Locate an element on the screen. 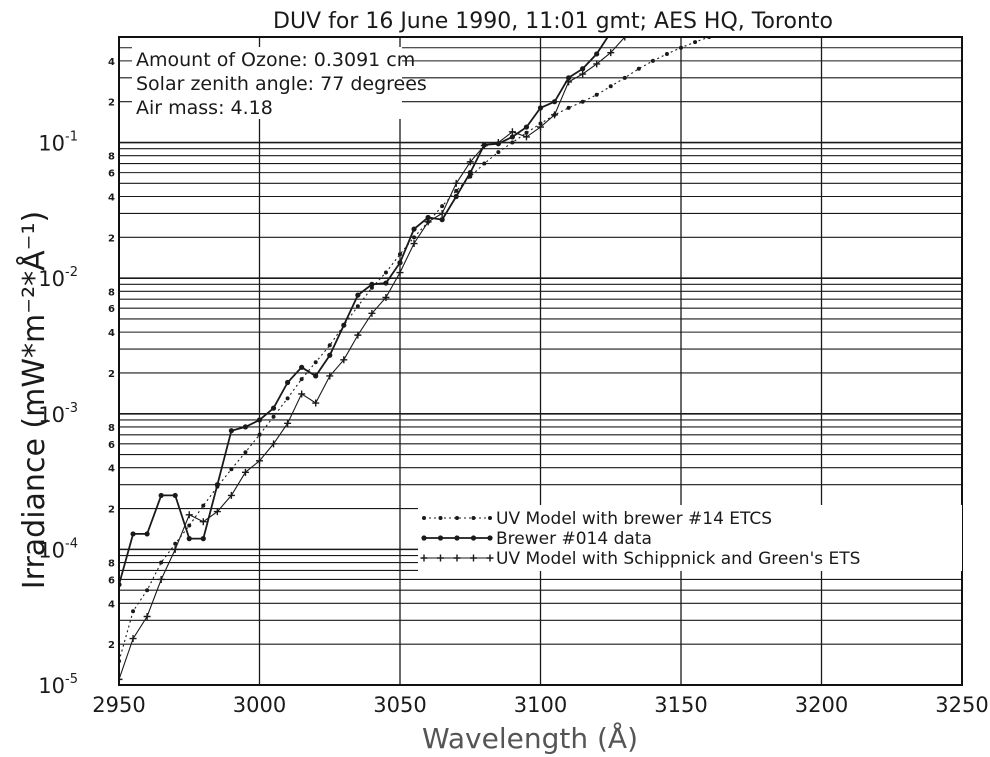  x-tick-label: 3100 is located at coordinates (540, 705).